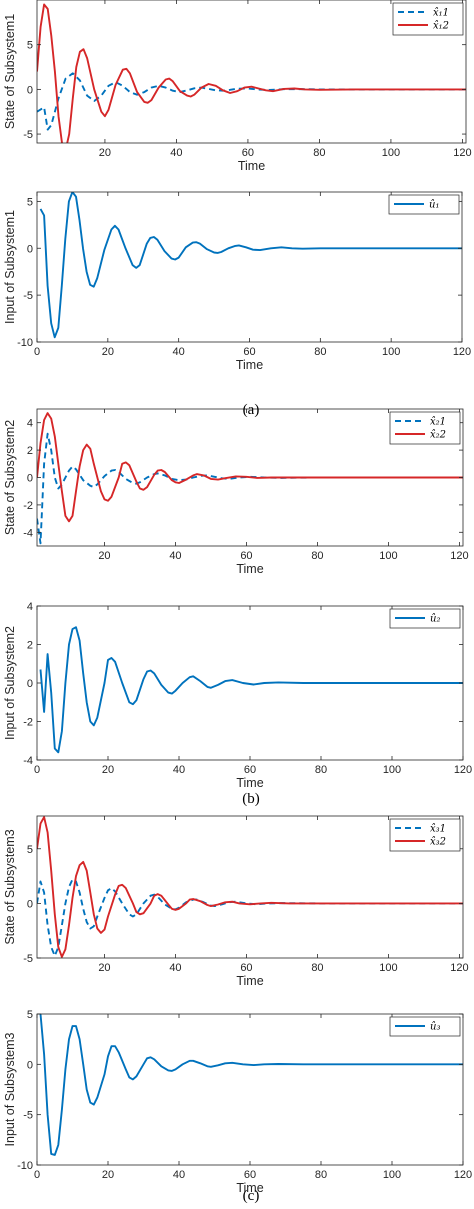 This screenshot has width=474, height=1209. Describe the element at coordinates (438, 422) in the screenshot. I see `legend-label: x̂₂1` at that location.